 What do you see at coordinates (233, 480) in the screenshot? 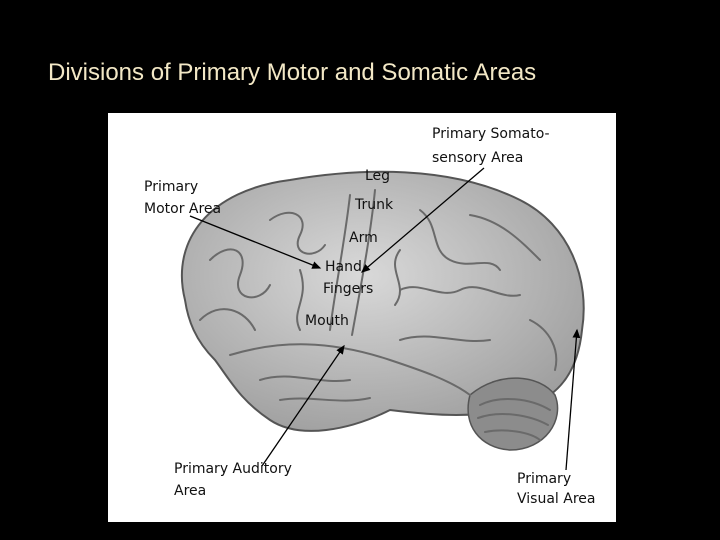
I see `label-auditory: Primary Auditory Area` at bounding box center [233, 480].